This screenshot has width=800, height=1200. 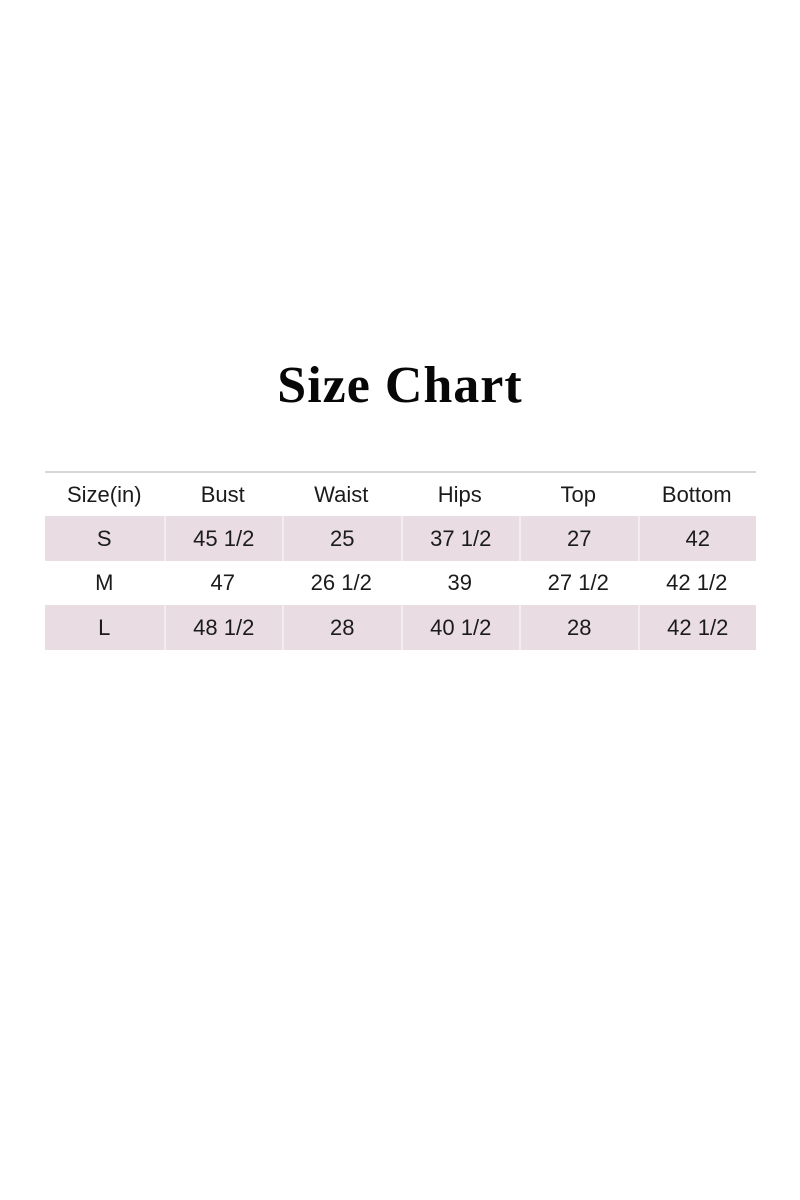 I want to click on page-title: Size Chart, so click(x=400, y=385).